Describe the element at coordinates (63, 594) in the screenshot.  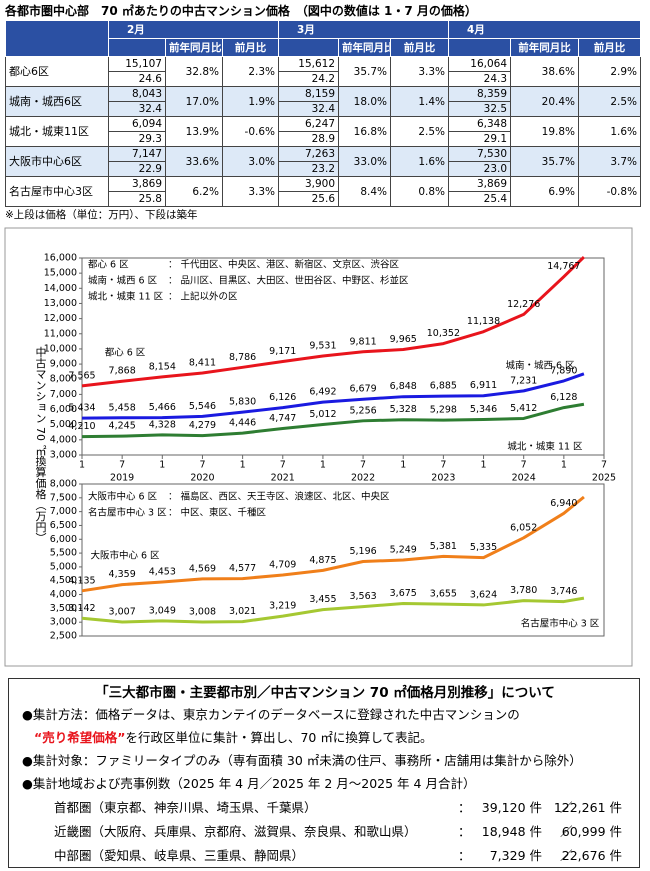
I see `y-tick-label: 4,000` at that location.